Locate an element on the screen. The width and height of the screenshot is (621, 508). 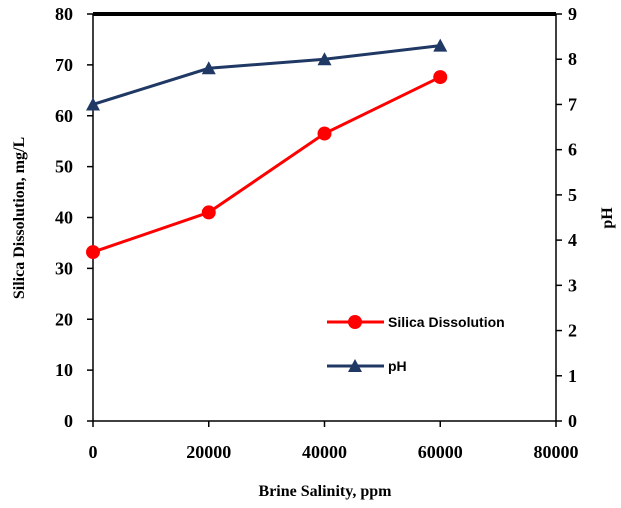
y-tick-label: 60 is located at coordinates (64, 116).